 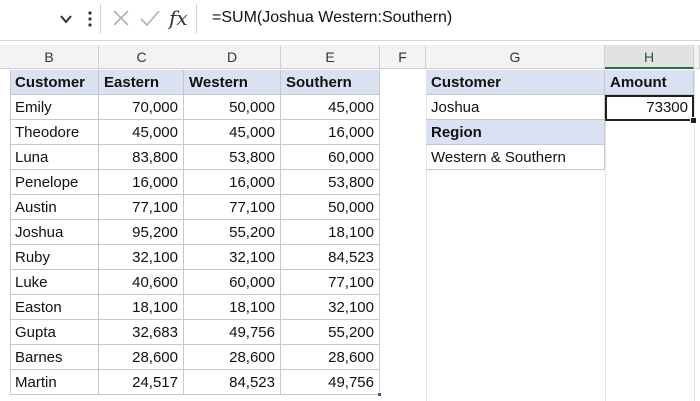 I want to click on southern-cell: 45,000, so click(x=330, y=107).